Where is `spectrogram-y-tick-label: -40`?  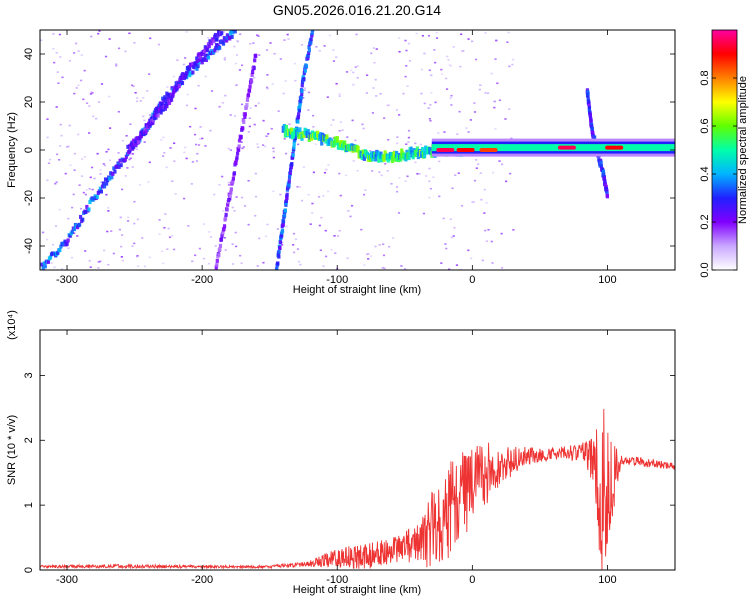
spectrogram-y-tick-label: -40 is located at coordinates (29, 246).